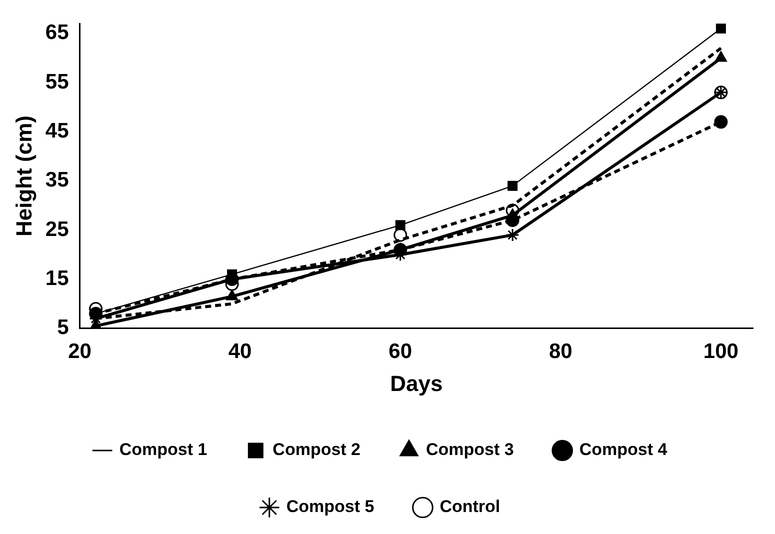 Image resolution: width=775 pixels, height=534 pixels. I want to click on legend-label: Compost 5, so click(330, 506).